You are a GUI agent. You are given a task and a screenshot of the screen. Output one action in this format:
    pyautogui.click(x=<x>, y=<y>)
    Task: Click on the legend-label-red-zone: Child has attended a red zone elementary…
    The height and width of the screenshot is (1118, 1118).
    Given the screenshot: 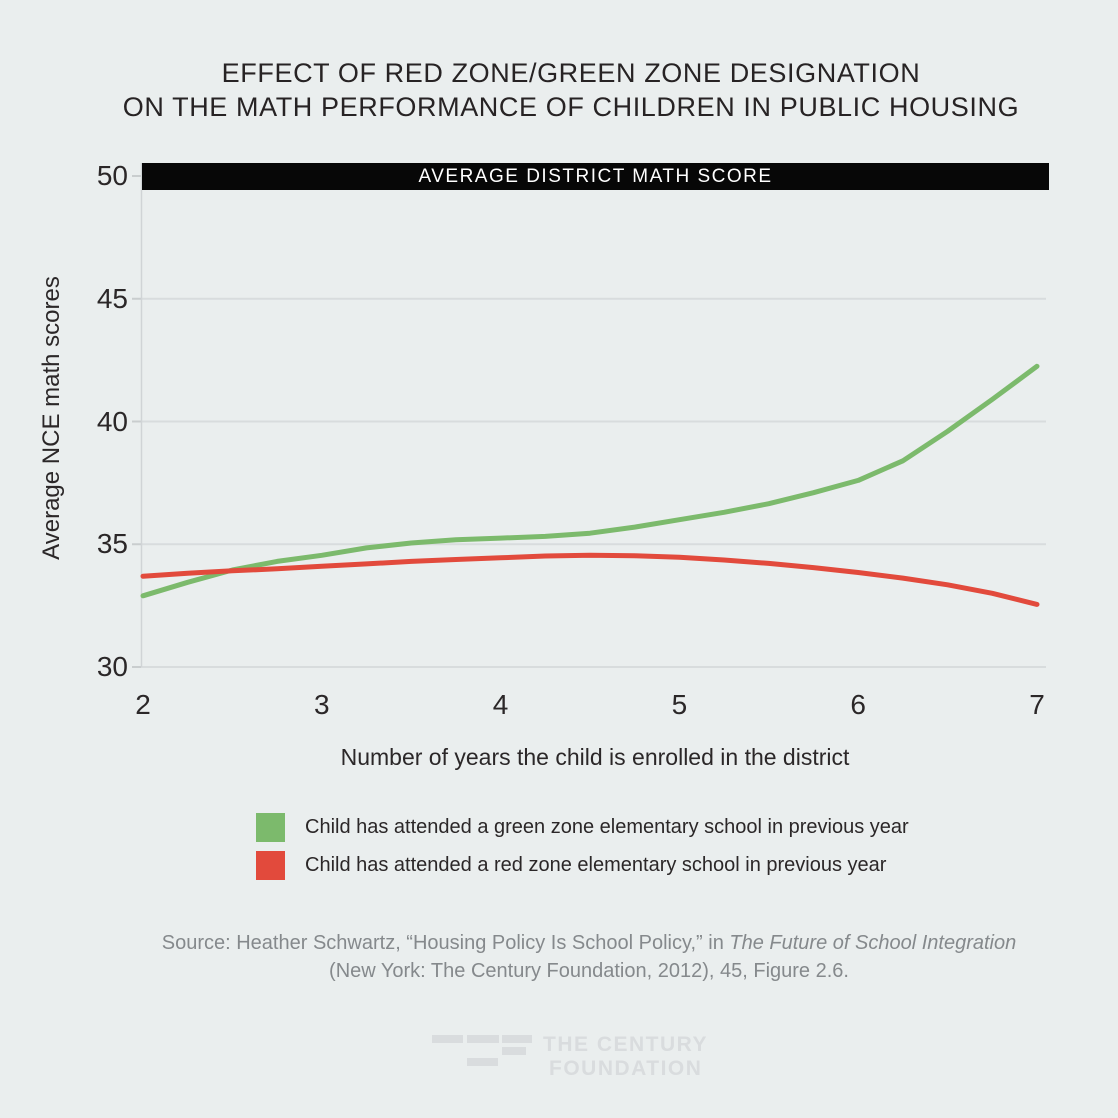 What is the action you would take?
    pyautogui.click(x=596, y=865)
    